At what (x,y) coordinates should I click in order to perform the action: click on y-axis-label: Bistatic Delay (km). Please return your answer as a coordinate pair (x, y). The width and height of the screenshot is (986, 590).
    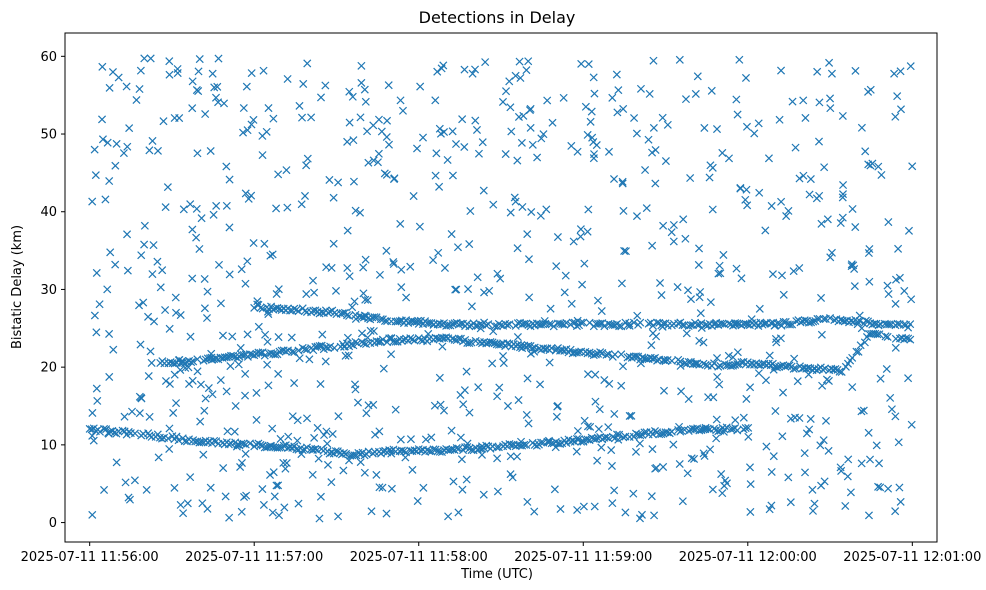
    Looking at the image, I should click on (17, 287).